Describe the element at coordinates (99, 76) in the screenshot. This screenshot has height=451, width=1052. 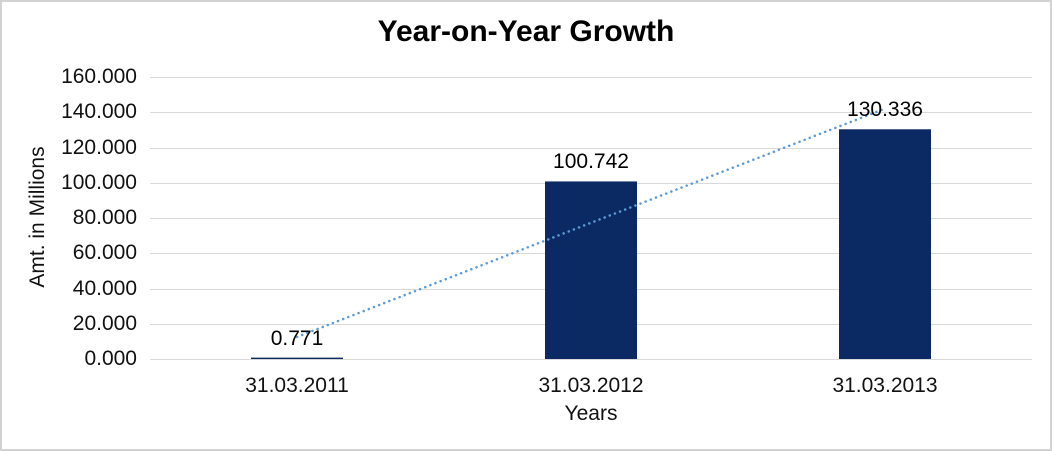
I see `y-tick-label: 160.000` at that location.